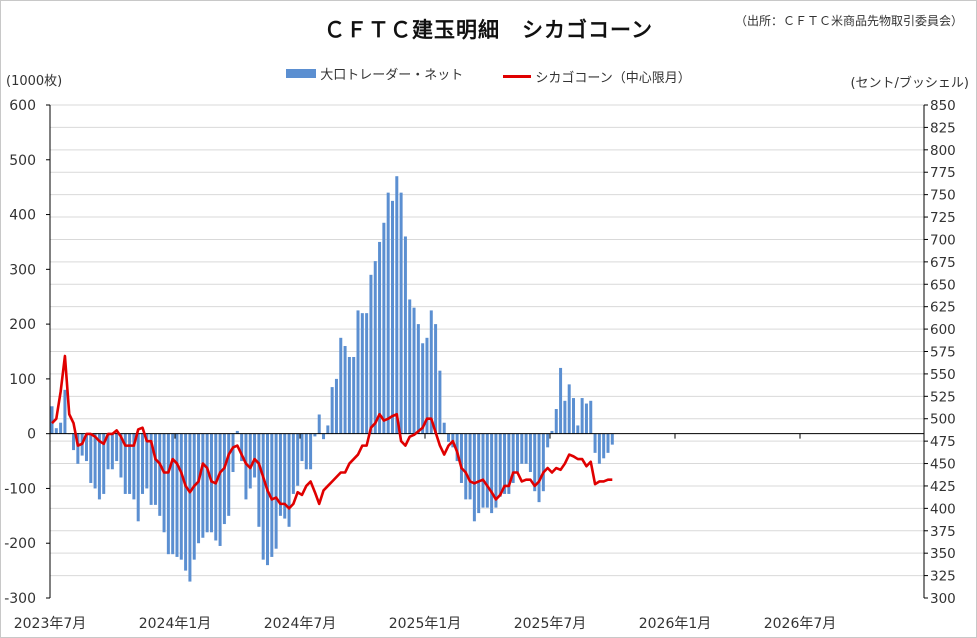 The image size is (977, 638). Describe the element at coordinates (22, 106) in the screenshot. I see `left-tick-label: 600` at that location.